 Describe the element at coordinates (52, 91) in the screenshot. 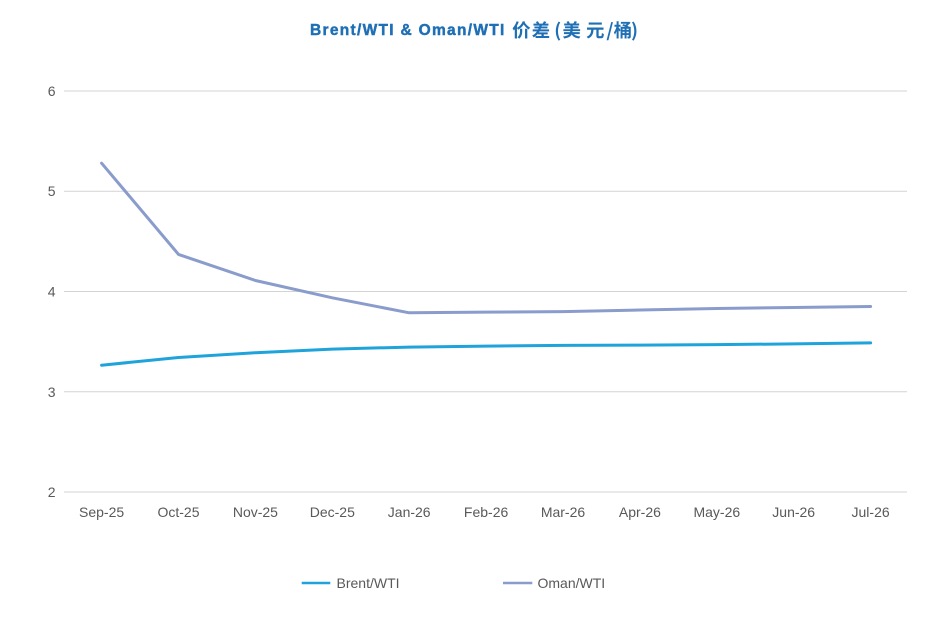

I see `svg-text: 6` at that location.